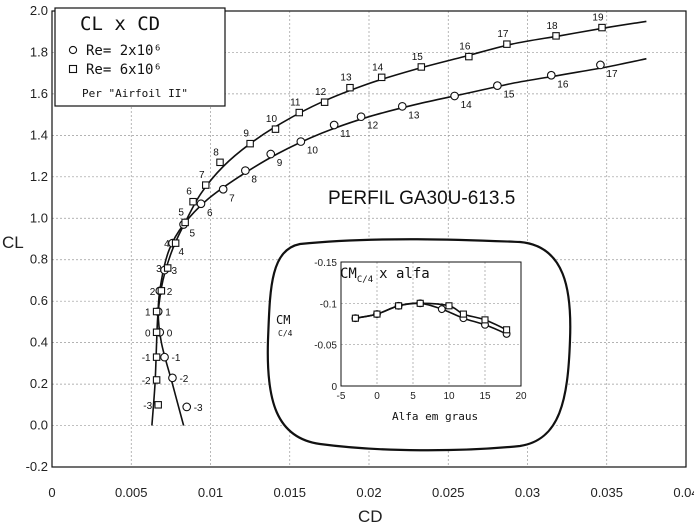 The image size is (694, 524). I want to click on point-label-re2: -3, so click(198, 408).